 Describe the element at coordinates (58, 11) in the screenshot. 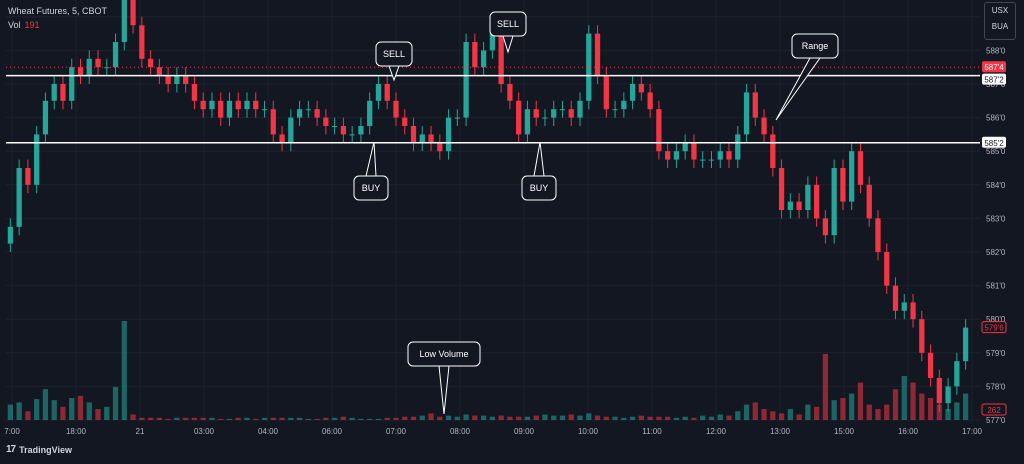

I see `symbol-title: Wheat Futures, 5, CBOT` at that location.